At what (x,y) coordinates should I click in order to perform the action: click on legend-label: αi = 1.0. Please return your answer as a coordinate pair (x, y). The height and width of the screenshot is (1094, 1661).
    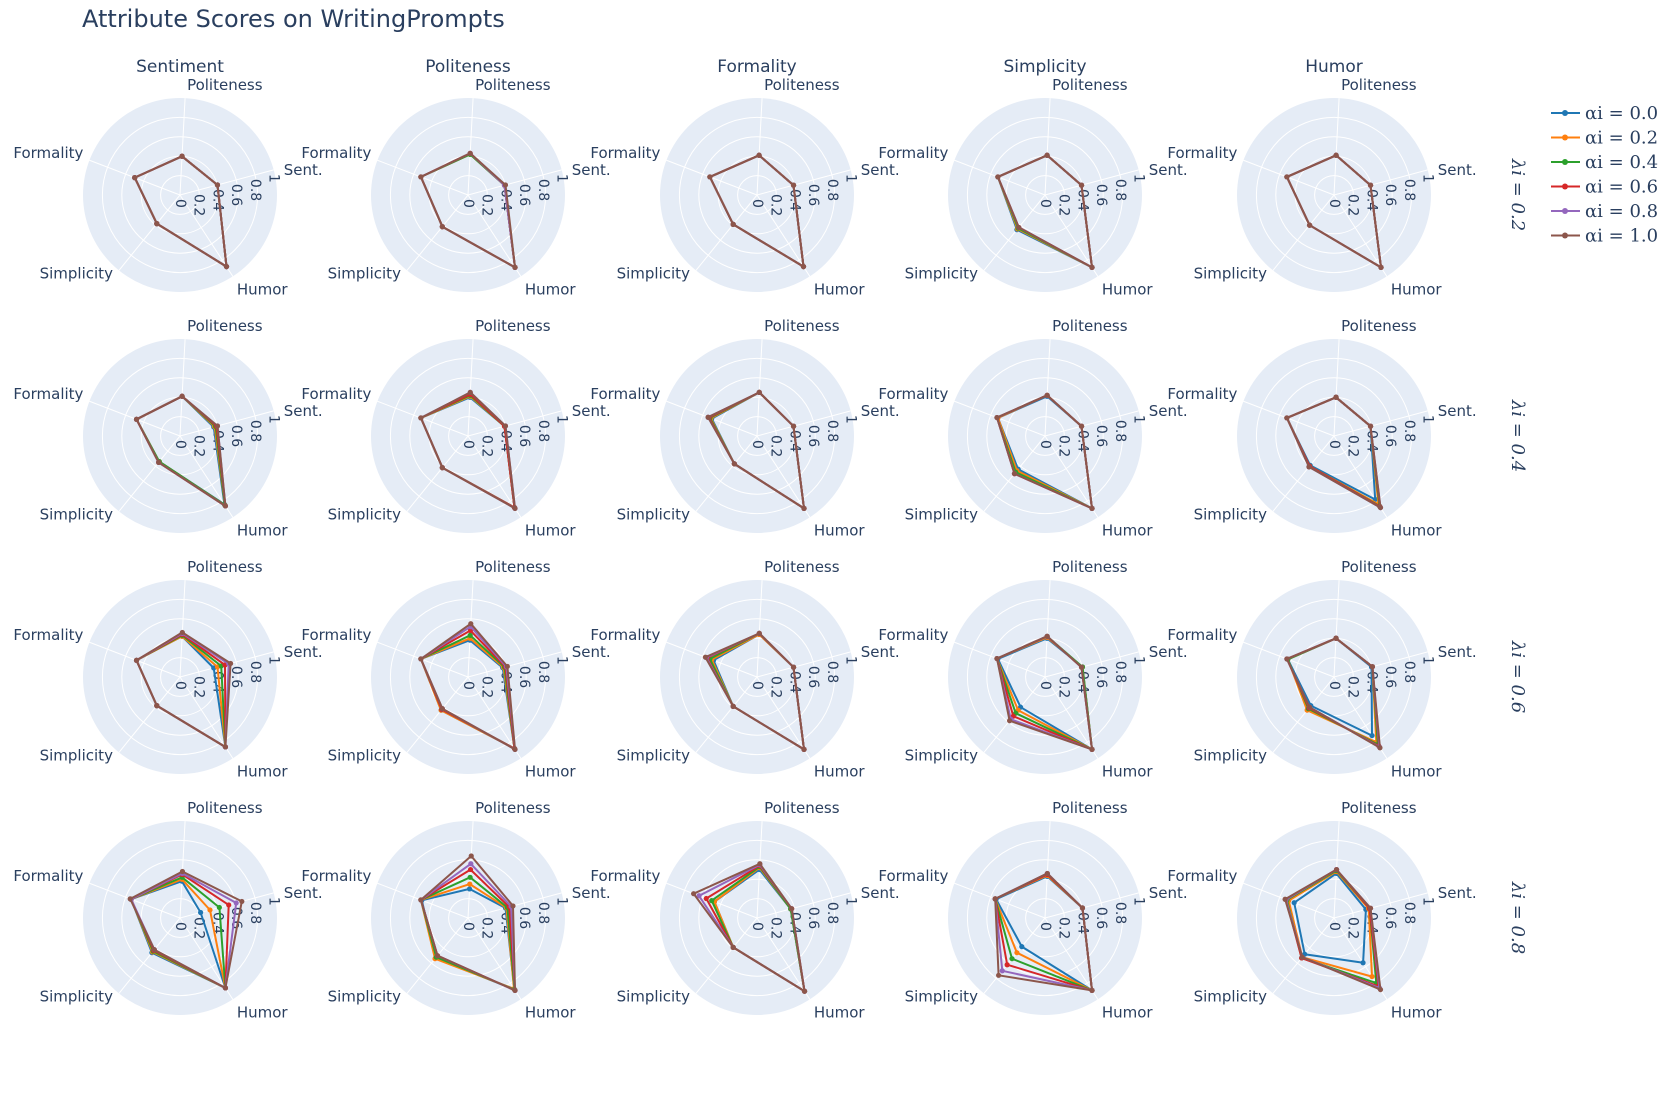
    Looking at the image, I should click on (1621, 236).